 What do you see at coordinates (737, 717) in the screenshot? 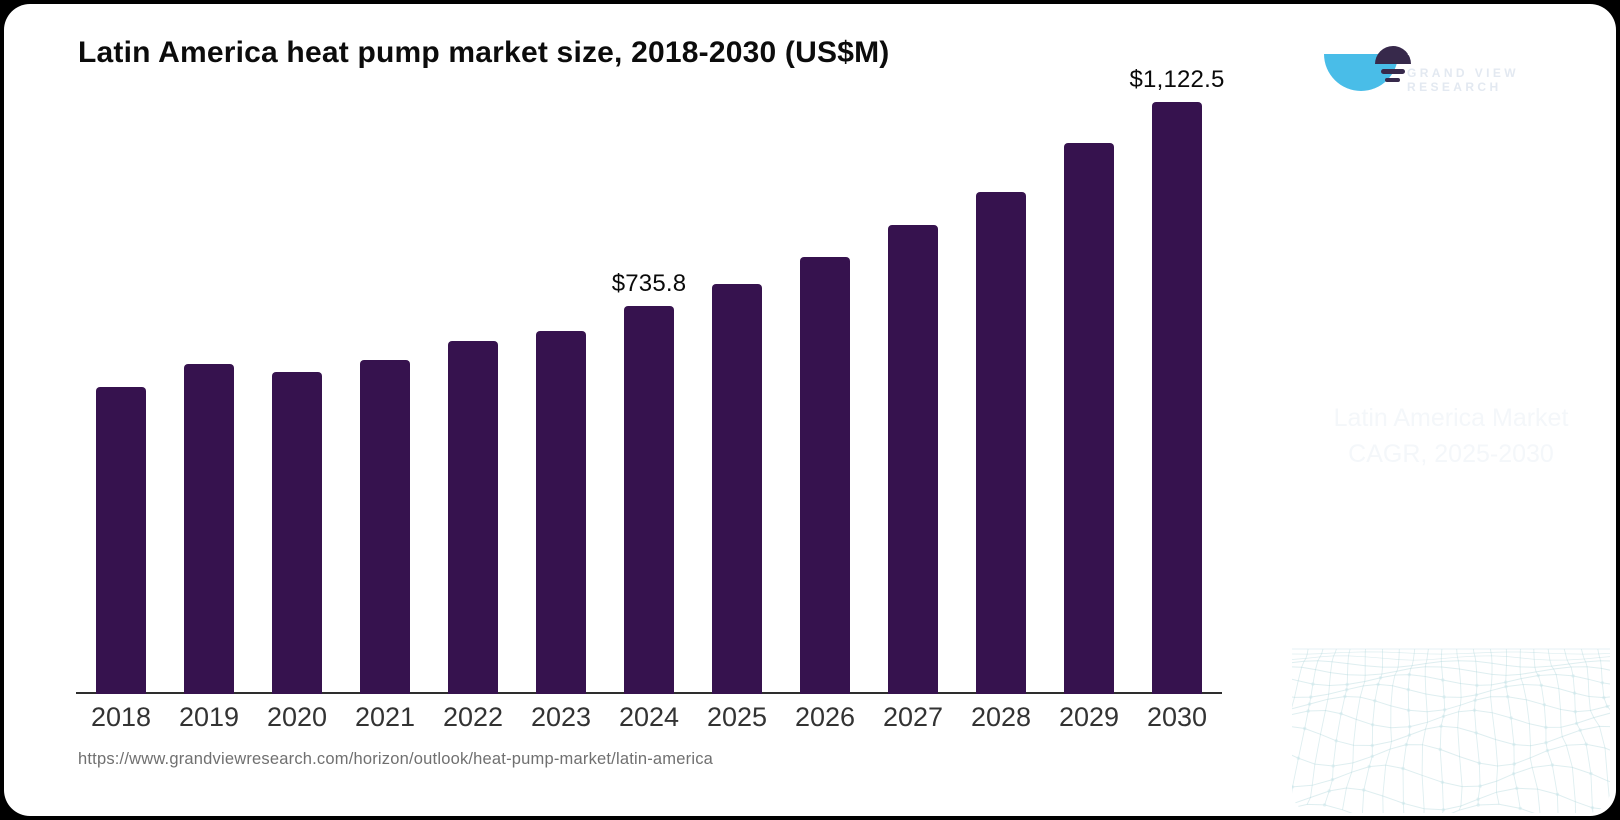
I see `x-tick-label: 2025` at bounding box center [737, 717].